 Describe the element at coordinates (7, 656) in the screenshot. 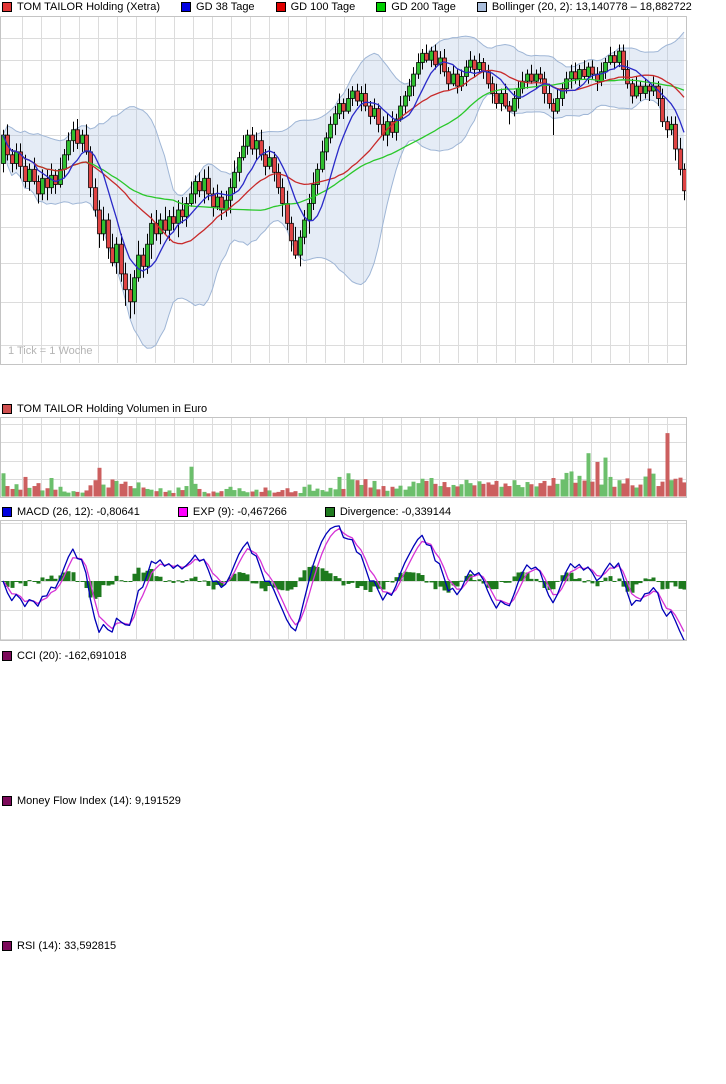

I see `cci-swatch-icon` at that location.